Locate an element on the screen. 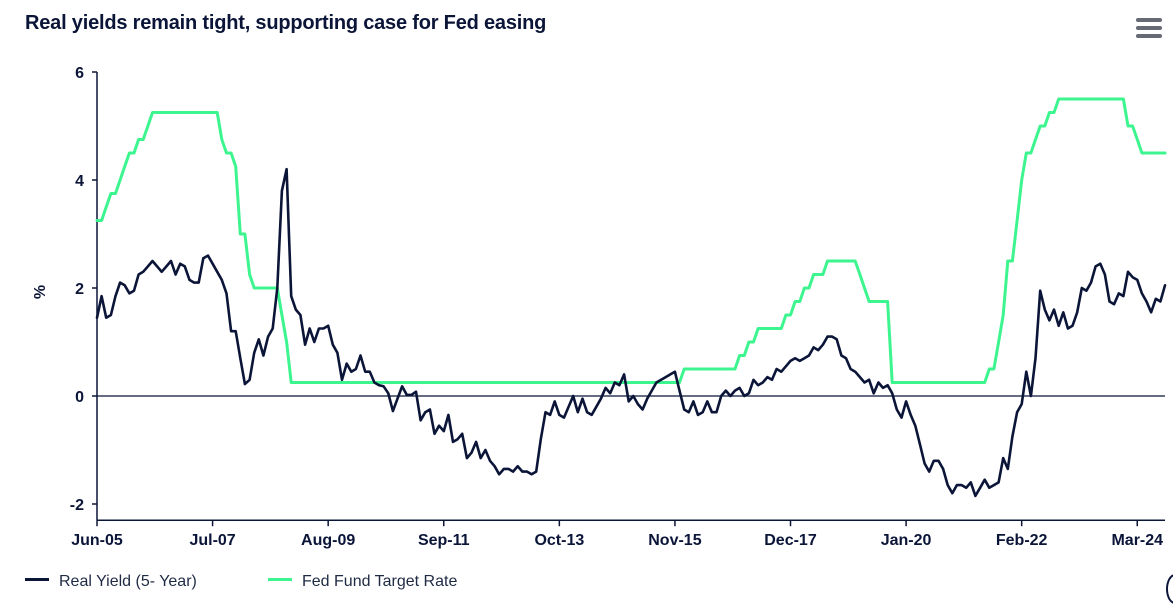 Image resolution: width=1173 pixels, height=604 pixels. x-tick-label: Jul-07 is located at coordinates (212, 540).